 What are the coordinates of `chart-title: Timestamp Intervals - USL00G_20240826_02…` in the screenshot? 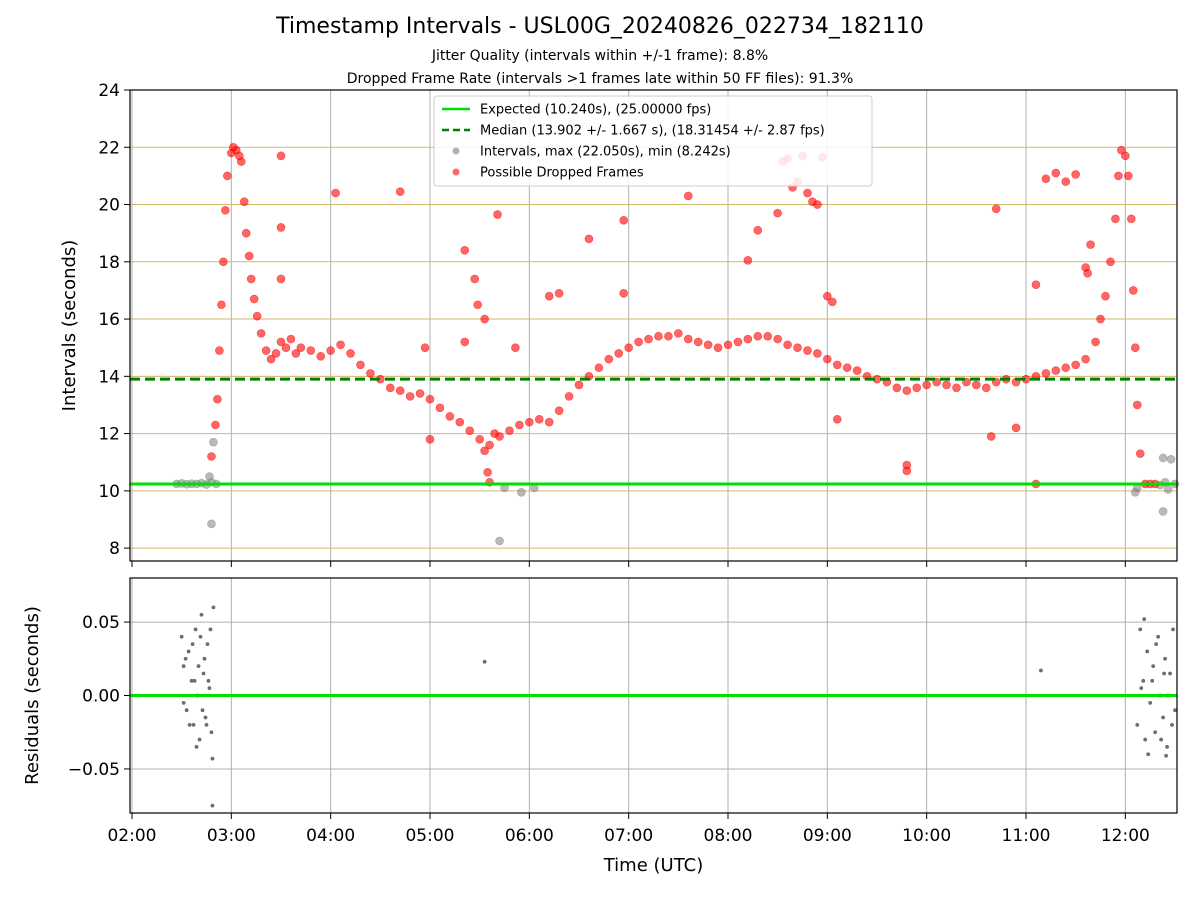 It's located at (600, 26).